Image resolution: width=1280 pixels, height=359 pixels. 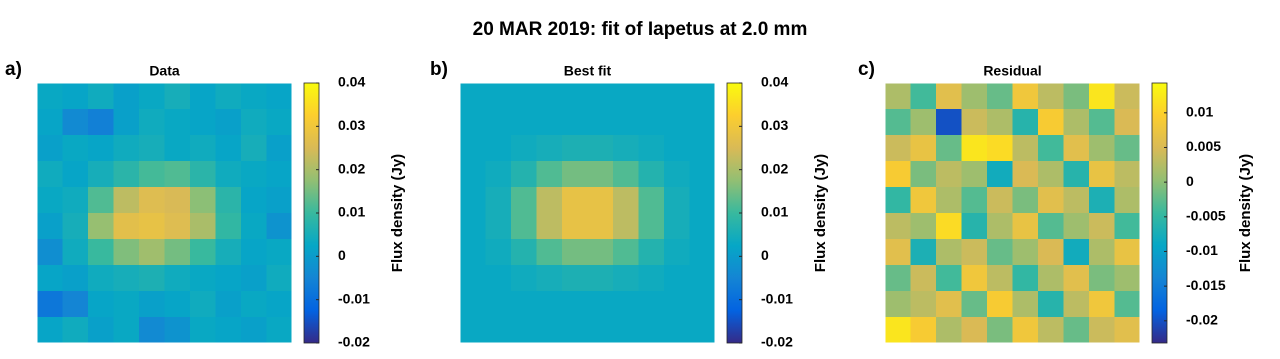 I want to click on colorbar-tick-label: -0.005, so click(x=1206, y=216).